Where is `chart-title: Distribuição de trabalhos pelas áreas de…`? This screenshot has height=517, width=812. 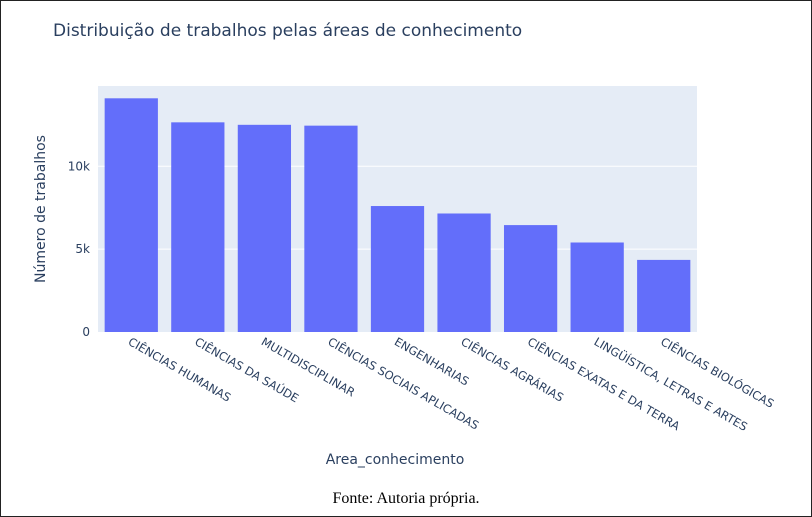 chart-title: Distribuição de trabalhos pelas áreas de… is located at coordinates (287, 31).